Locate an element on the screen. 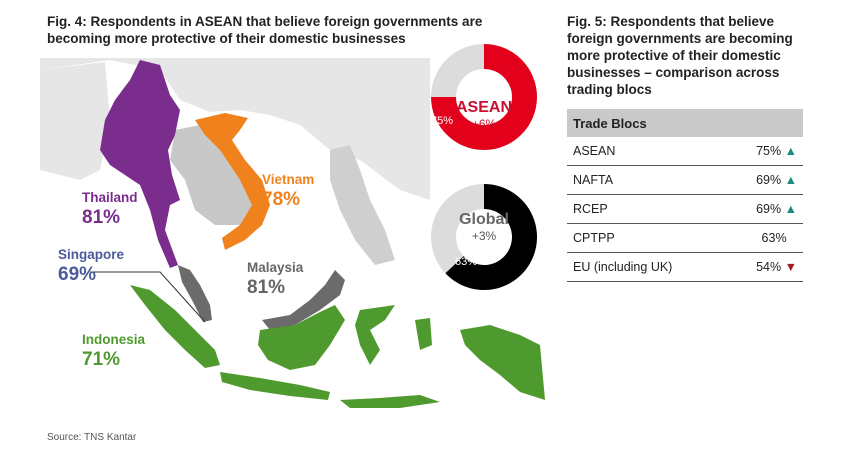 The width and height of the screenshot is (850, 455). donut-asean-remainder-arc is located at coordinates (457, 70).